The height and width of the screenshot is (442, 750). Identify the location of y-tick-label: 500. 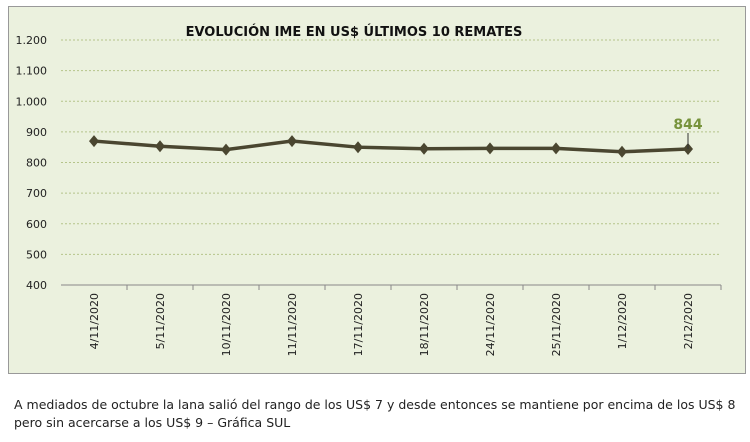
(36, 254).